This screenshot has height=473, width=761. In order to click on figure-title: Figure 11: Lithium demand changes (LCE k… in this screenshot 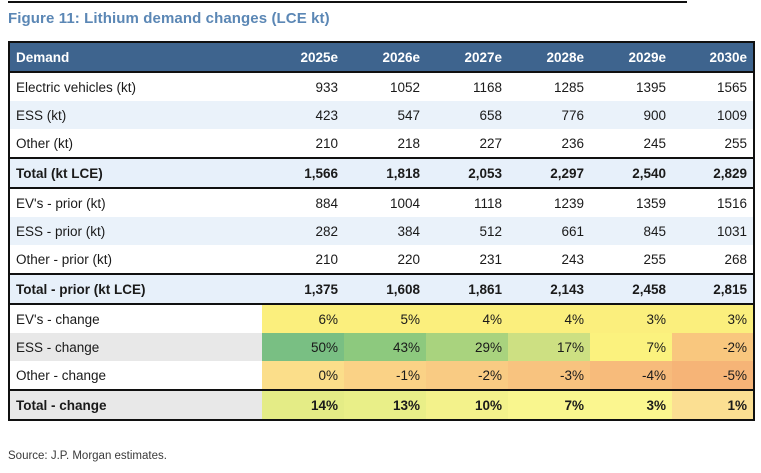, I will do `click(169, 18)`.